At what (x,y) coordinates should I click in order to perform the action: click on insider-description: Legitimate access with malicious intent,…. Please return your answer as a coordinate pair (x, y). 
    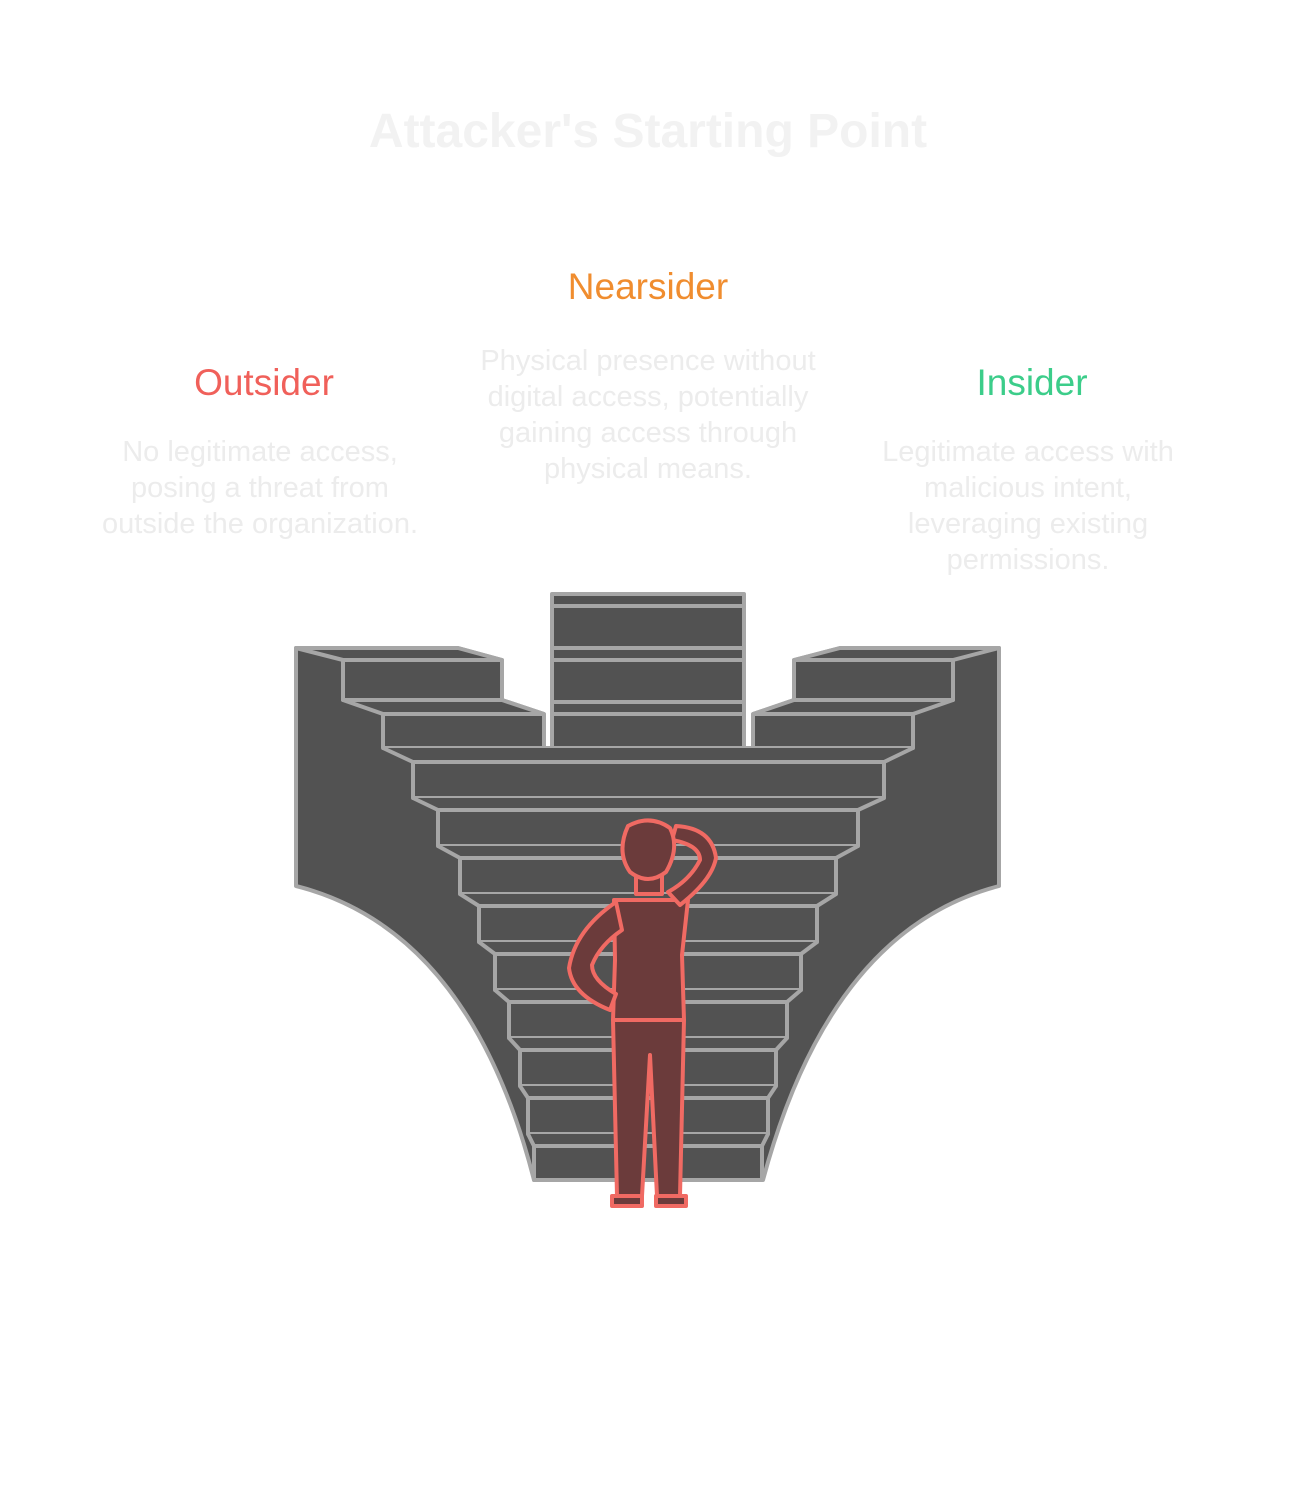
    Looking at the image, I should click on (1028, 506).